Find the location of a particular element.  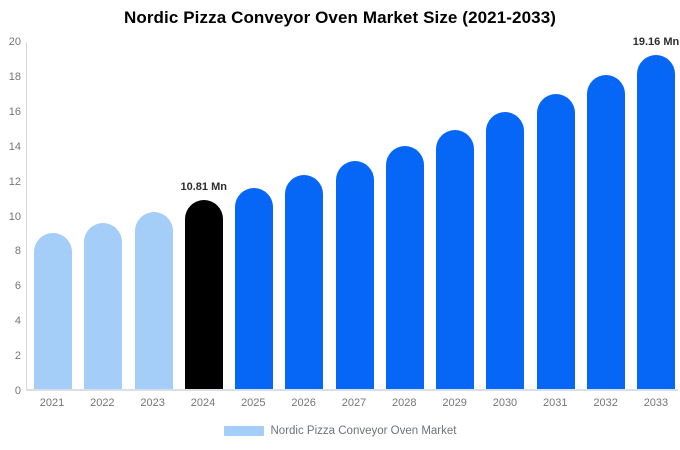

y-tick-label: 10 is located at coordinates (14, 216).